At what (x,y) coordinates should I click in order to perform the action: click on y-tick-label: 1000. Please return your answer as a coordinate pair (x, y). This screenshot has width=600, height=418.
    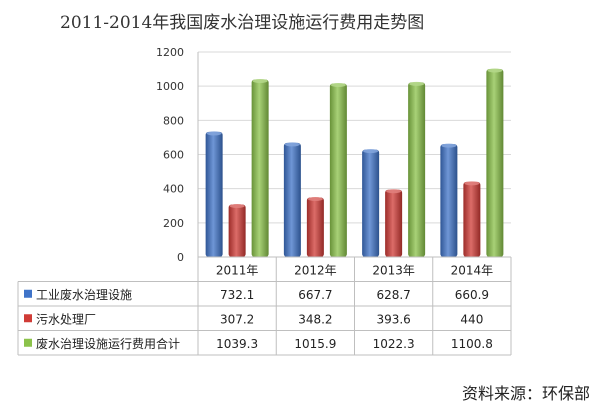
    Looking at the image, I should click on (170, 86).